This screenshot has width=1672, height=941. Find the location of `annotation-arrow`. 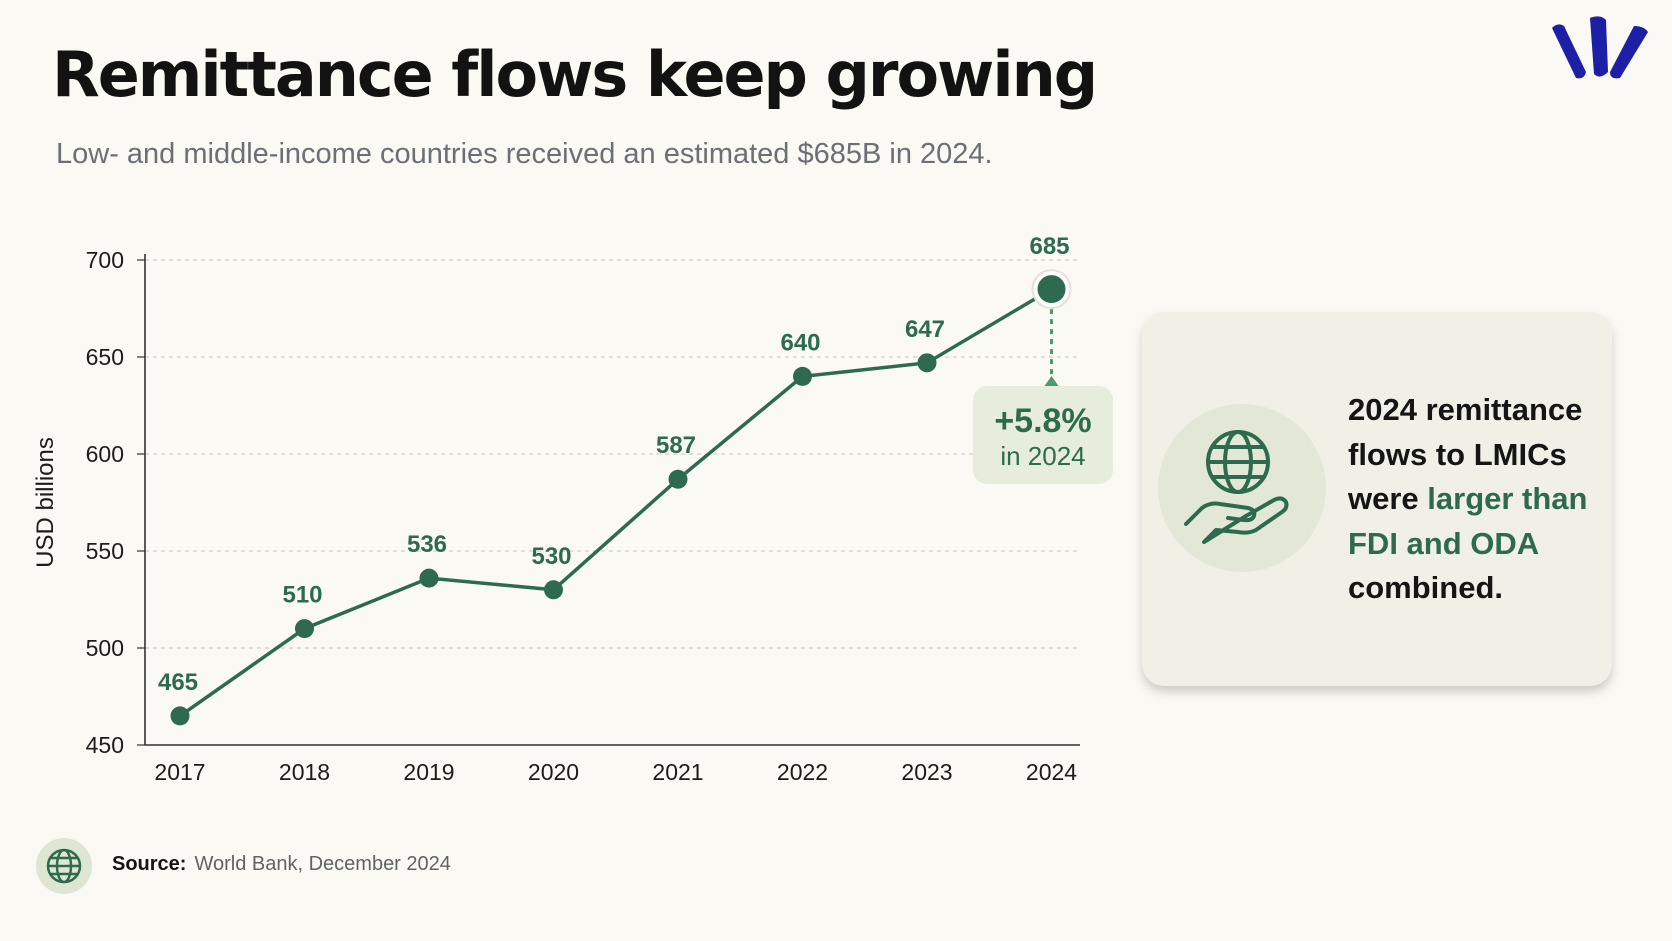

annotation-arrow is located at coordinates (1051, 381).